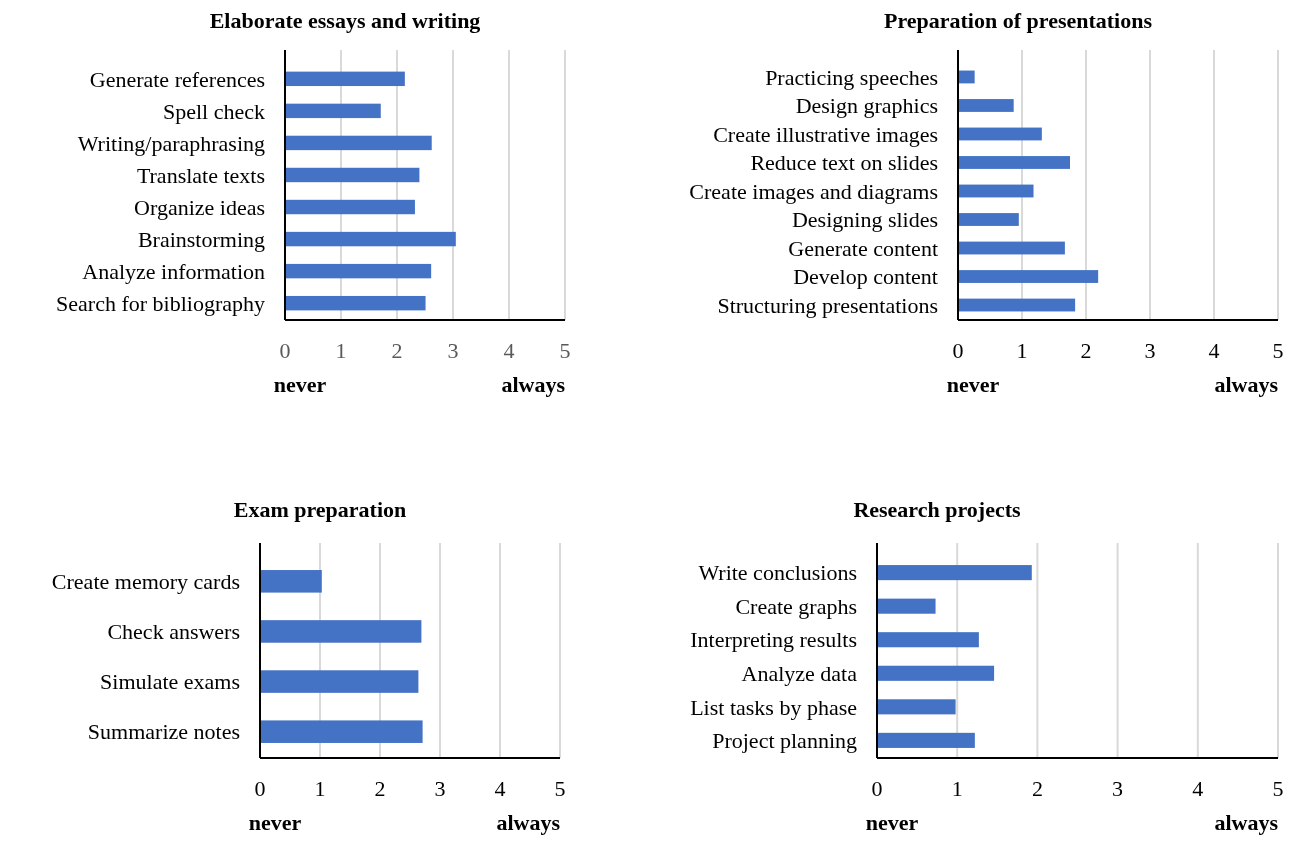 This screenshot has height=846, width=1295. What do you see at coordinates (173, 632) in the screenshot?
I see `y-tick-label: Check answers` at bounding box center [173, 632].